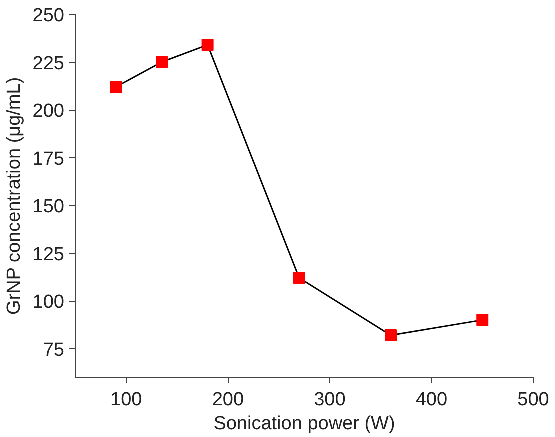 Image resolution: width=555 pixels, height=437 pixels. Describe the element at coordinates (48, 111) in the screenshot. I see `y-tick-label: 200` at that location.